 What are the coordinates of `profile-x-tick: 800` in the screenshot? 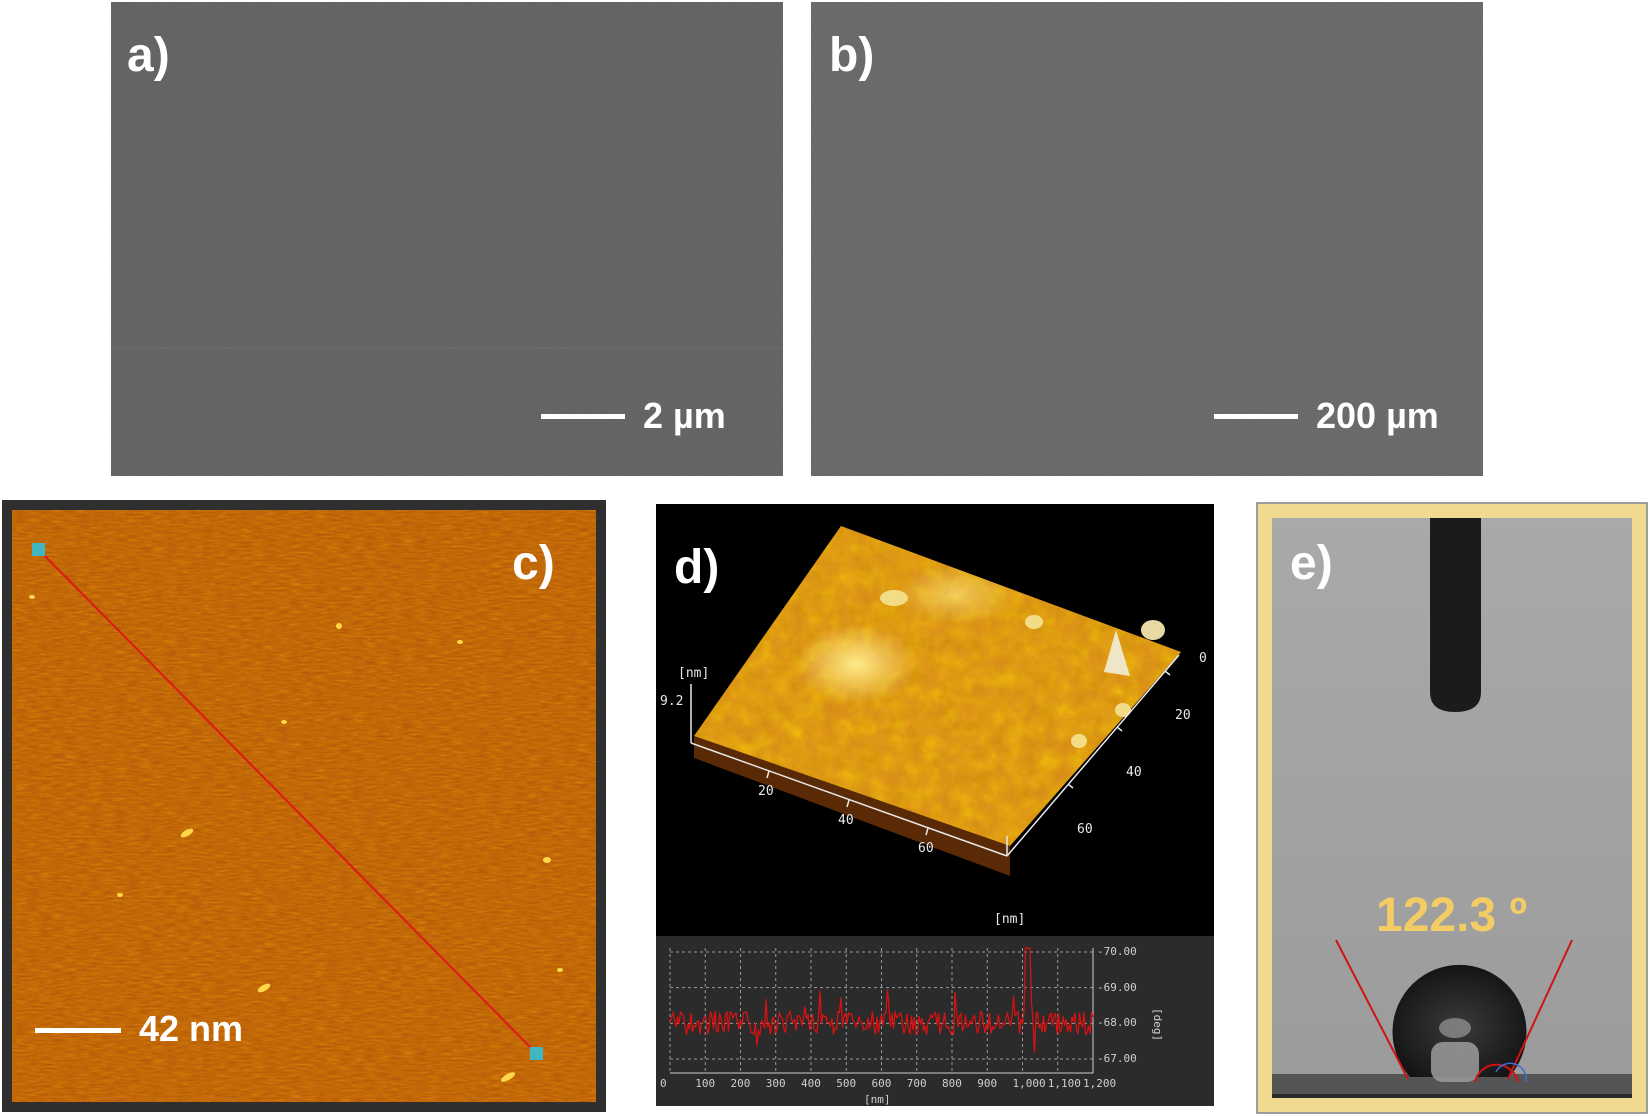 It's located at (952, 1083).